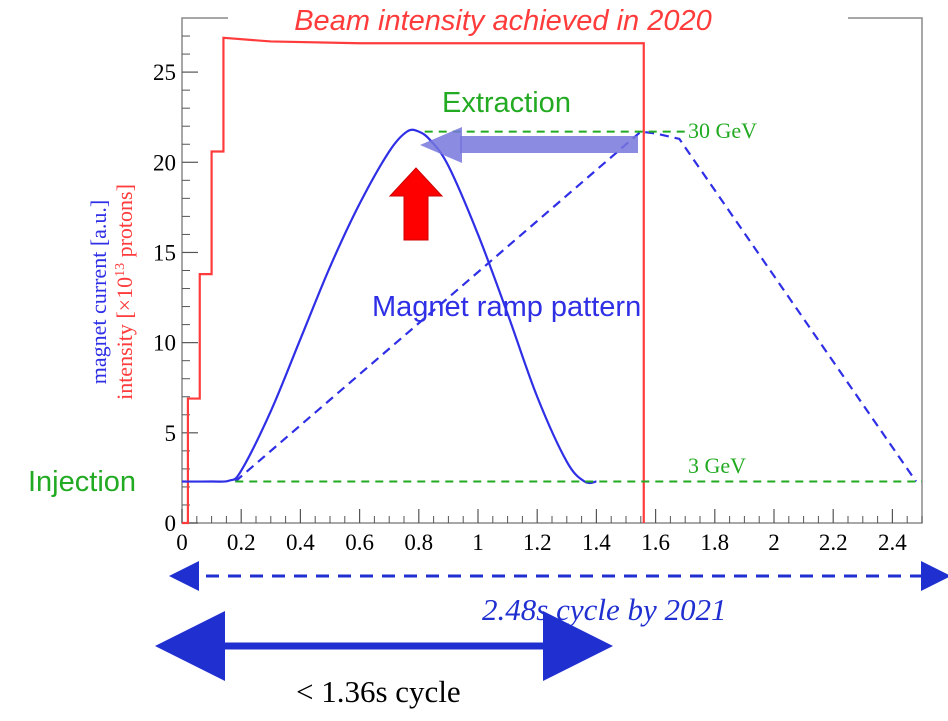  I want to click on extraction-arrow-shaft, so click(549, 144).